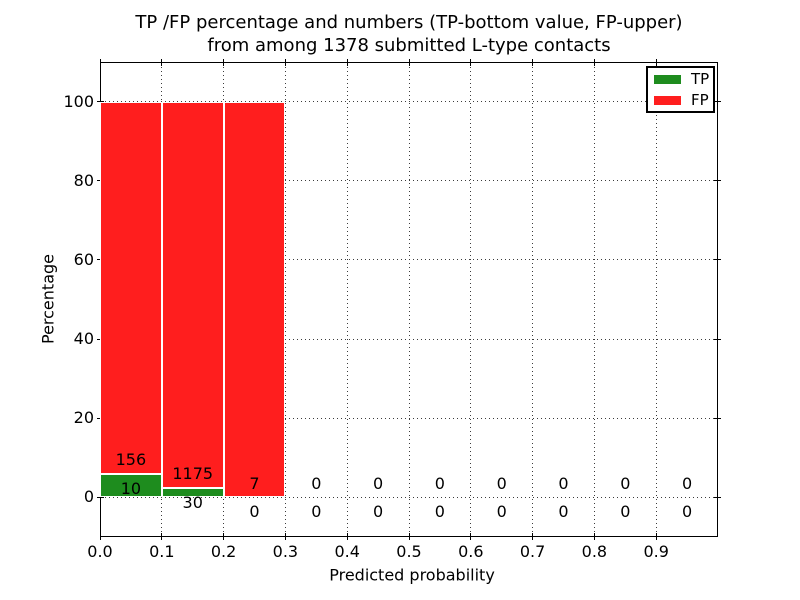 The width and height of the screenshot is (800, 600). What do you see at coordinates (78, 101) in the screenshot?
I see `y-tick-label: 100` at bounding box center [78, 101].